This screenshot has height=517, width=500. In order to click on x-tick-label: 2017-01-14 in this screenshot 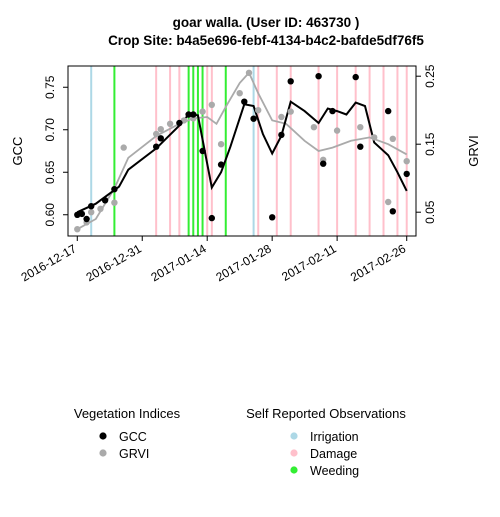, I will do `click(179, 262)`.